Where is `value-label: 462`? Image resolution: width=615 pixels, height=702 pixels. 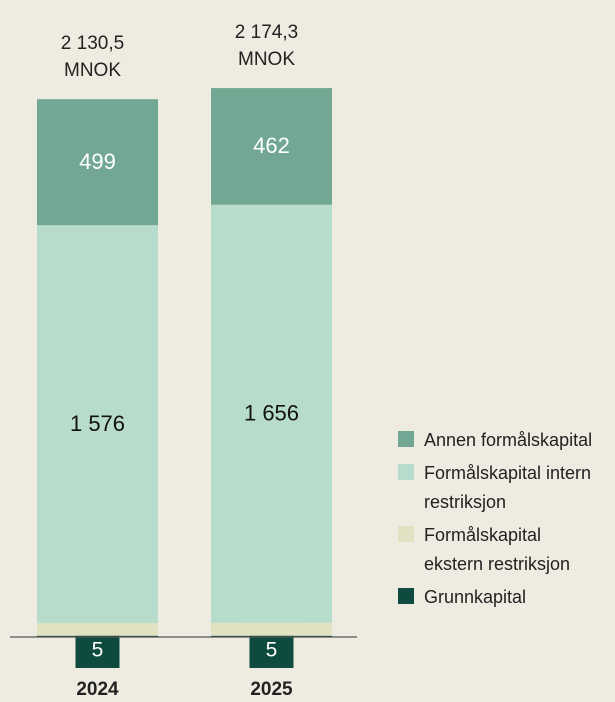
value-label: 462 is located at coordinates (271, 145).